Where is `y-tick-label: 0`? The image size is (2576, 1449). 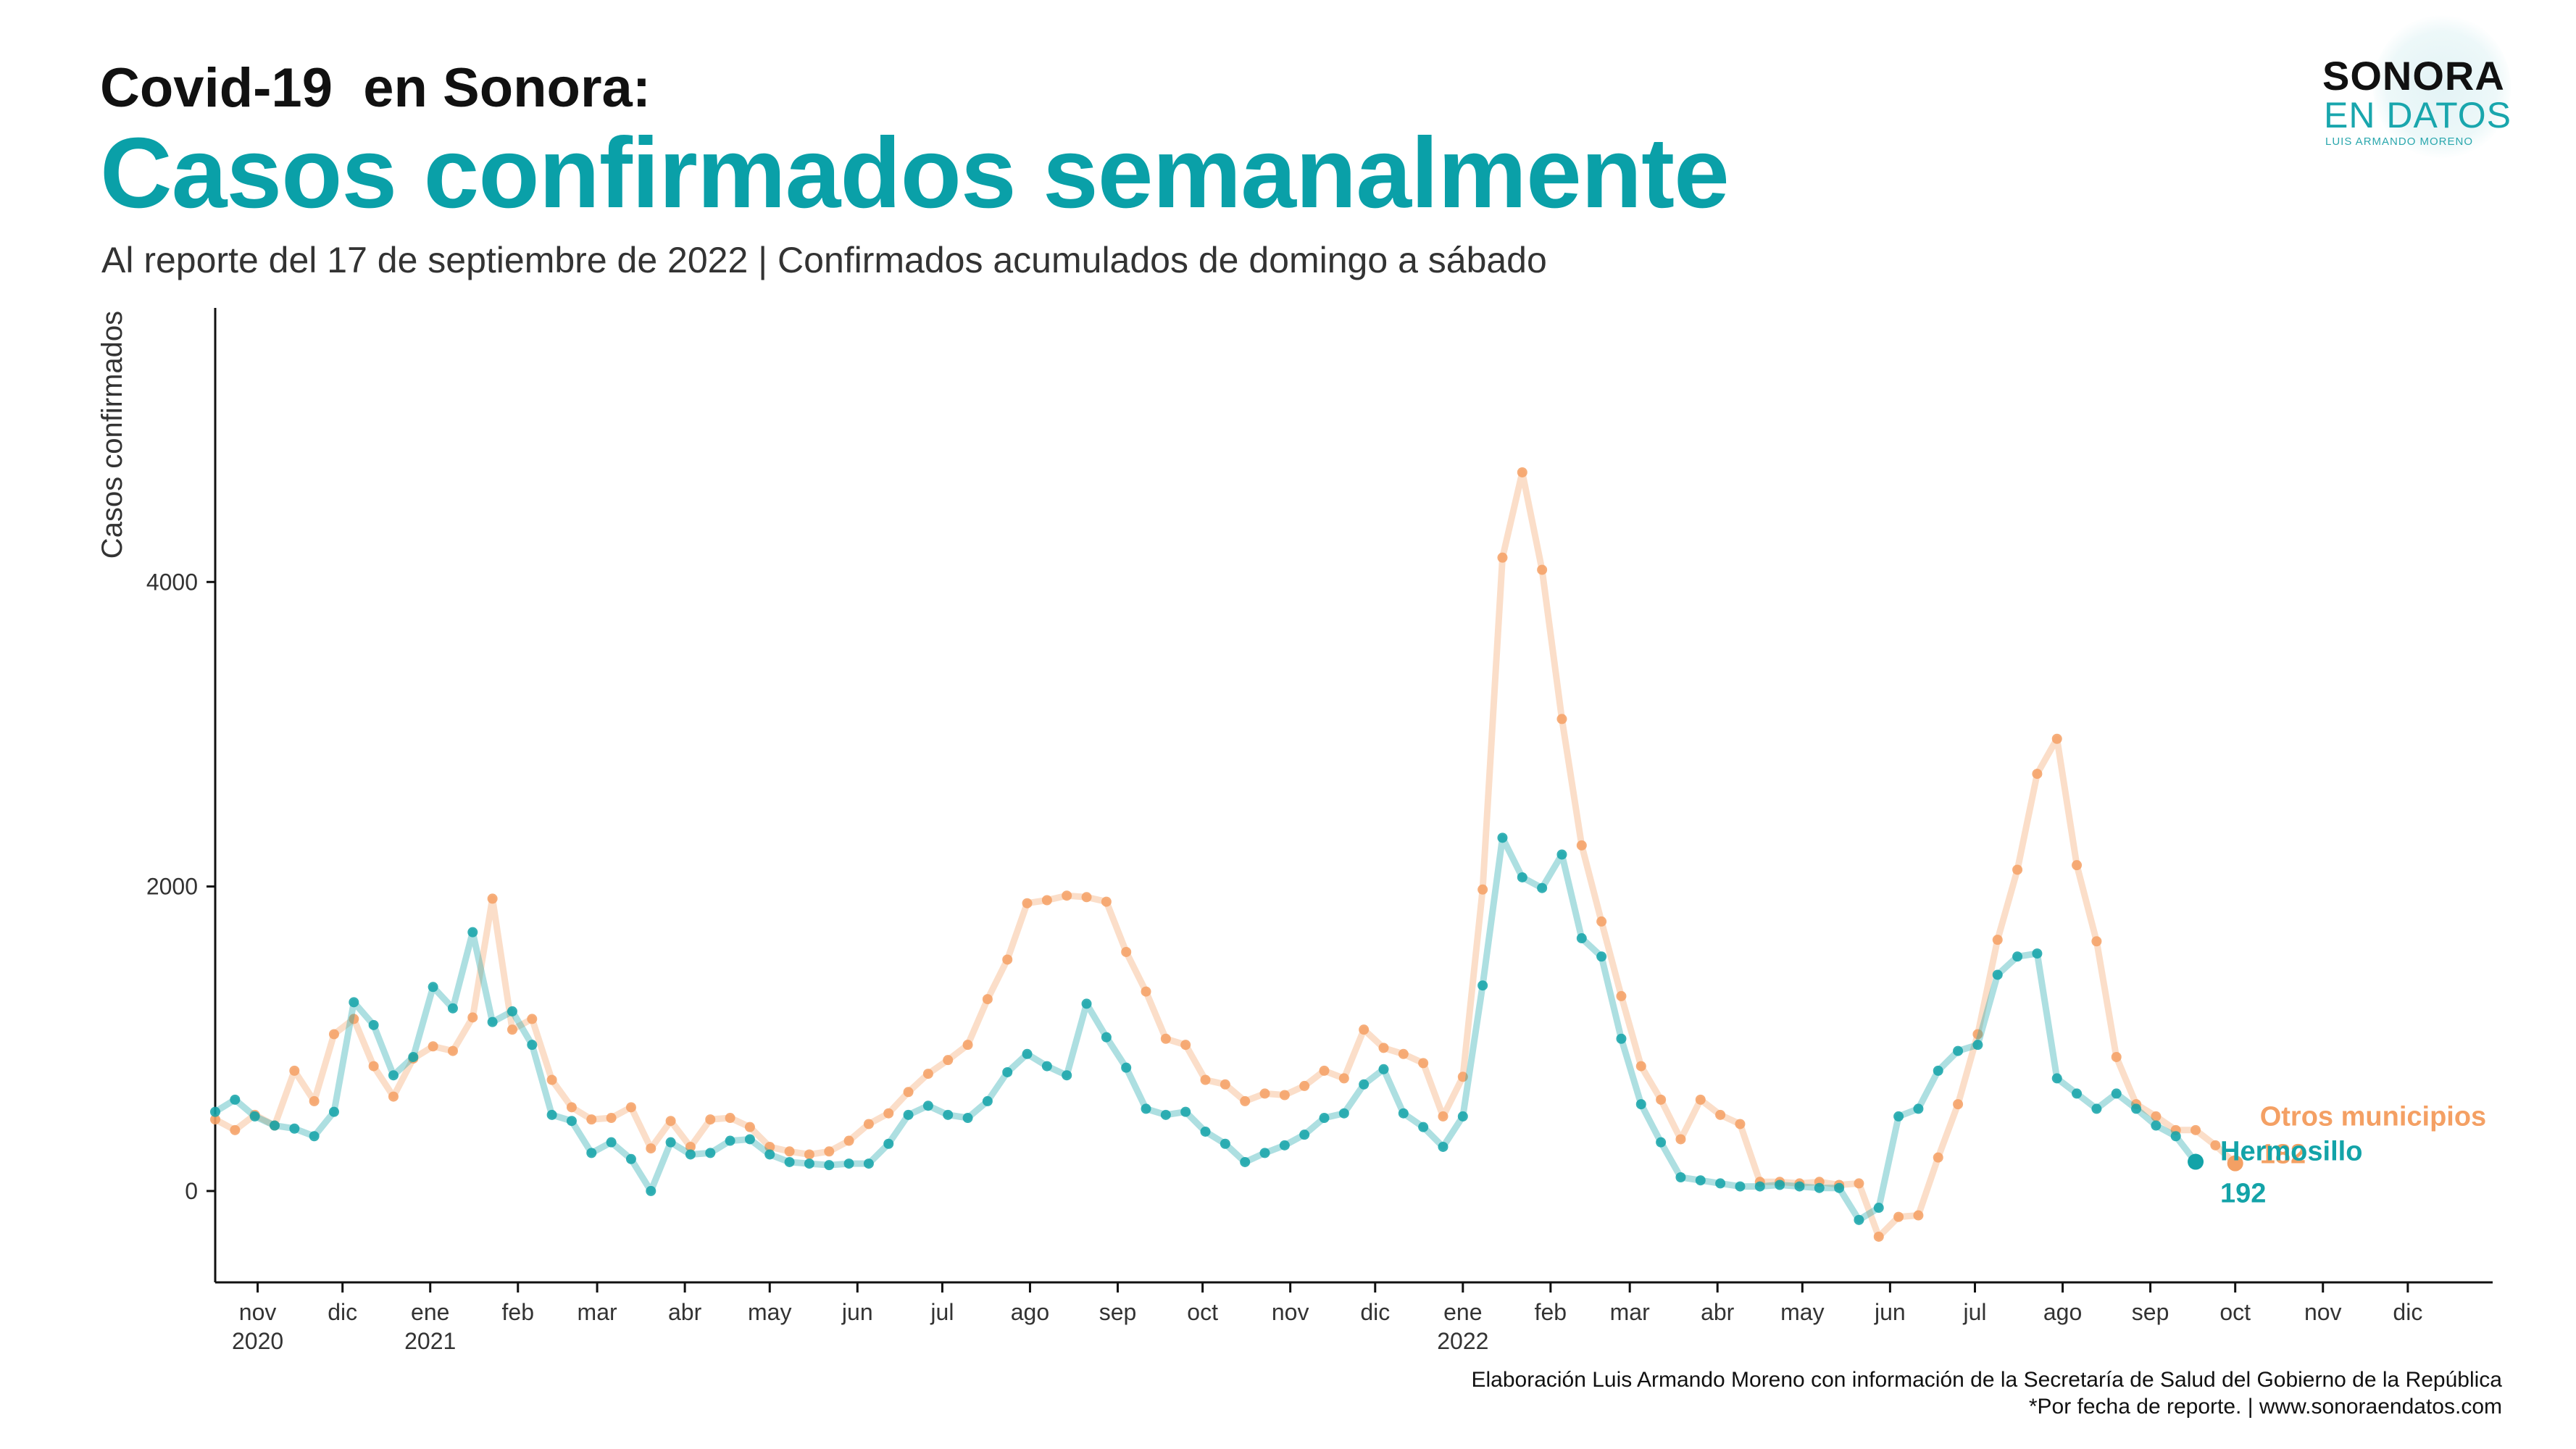 y-tick-label: 0 is located at coordinates (191, 1191).